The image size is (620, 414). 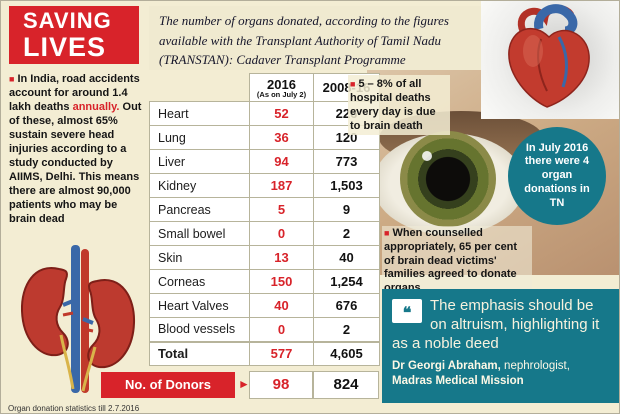 What do you see at coordinates (281, 385) in the screenshot?
I see `donors-2016-value: 98` at bounding box center [281, 385].